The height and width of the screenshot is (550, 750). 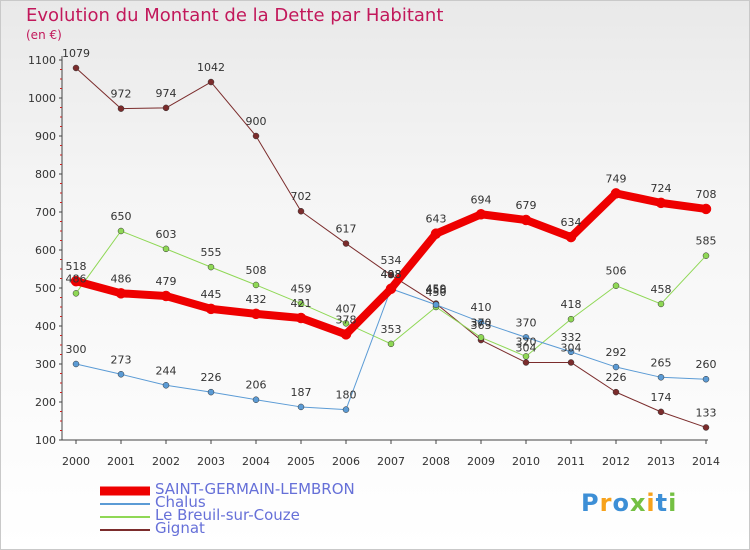 What do you see at coordinates (616, 377) in the screenshot?
I see `data-label: 226` at bounding box center [616, 377].